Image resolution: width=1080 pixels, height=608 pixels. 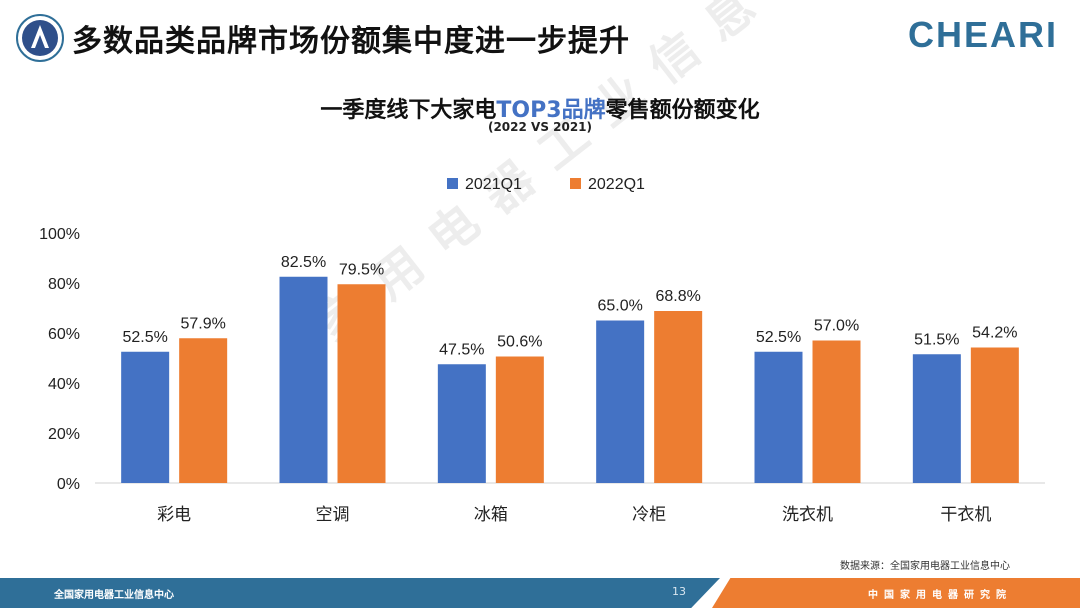 What do you see at coordinates (925, 566) in the screenshot?
I see `data-source: 数据来源：全国家用电器工业信息中心` at bounding box center [925, 566].